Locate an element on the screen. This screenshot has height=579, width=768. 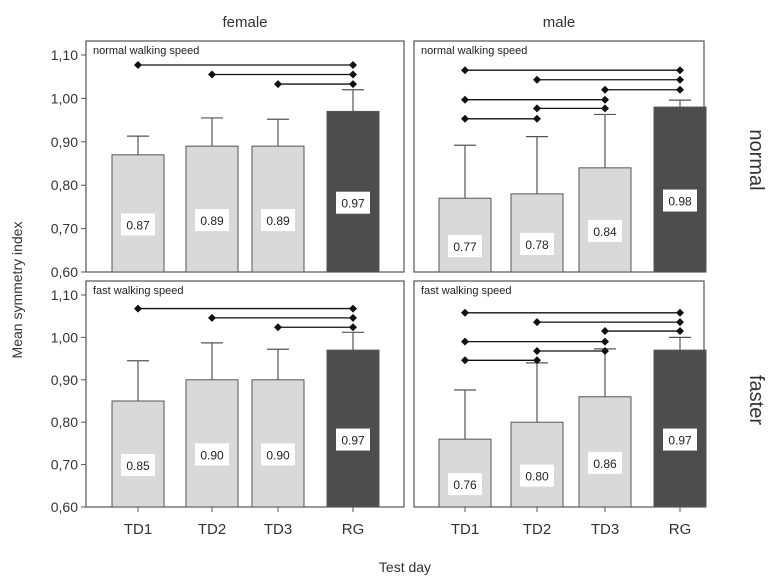
bar-TD1 is located at coordinates (465, 235).